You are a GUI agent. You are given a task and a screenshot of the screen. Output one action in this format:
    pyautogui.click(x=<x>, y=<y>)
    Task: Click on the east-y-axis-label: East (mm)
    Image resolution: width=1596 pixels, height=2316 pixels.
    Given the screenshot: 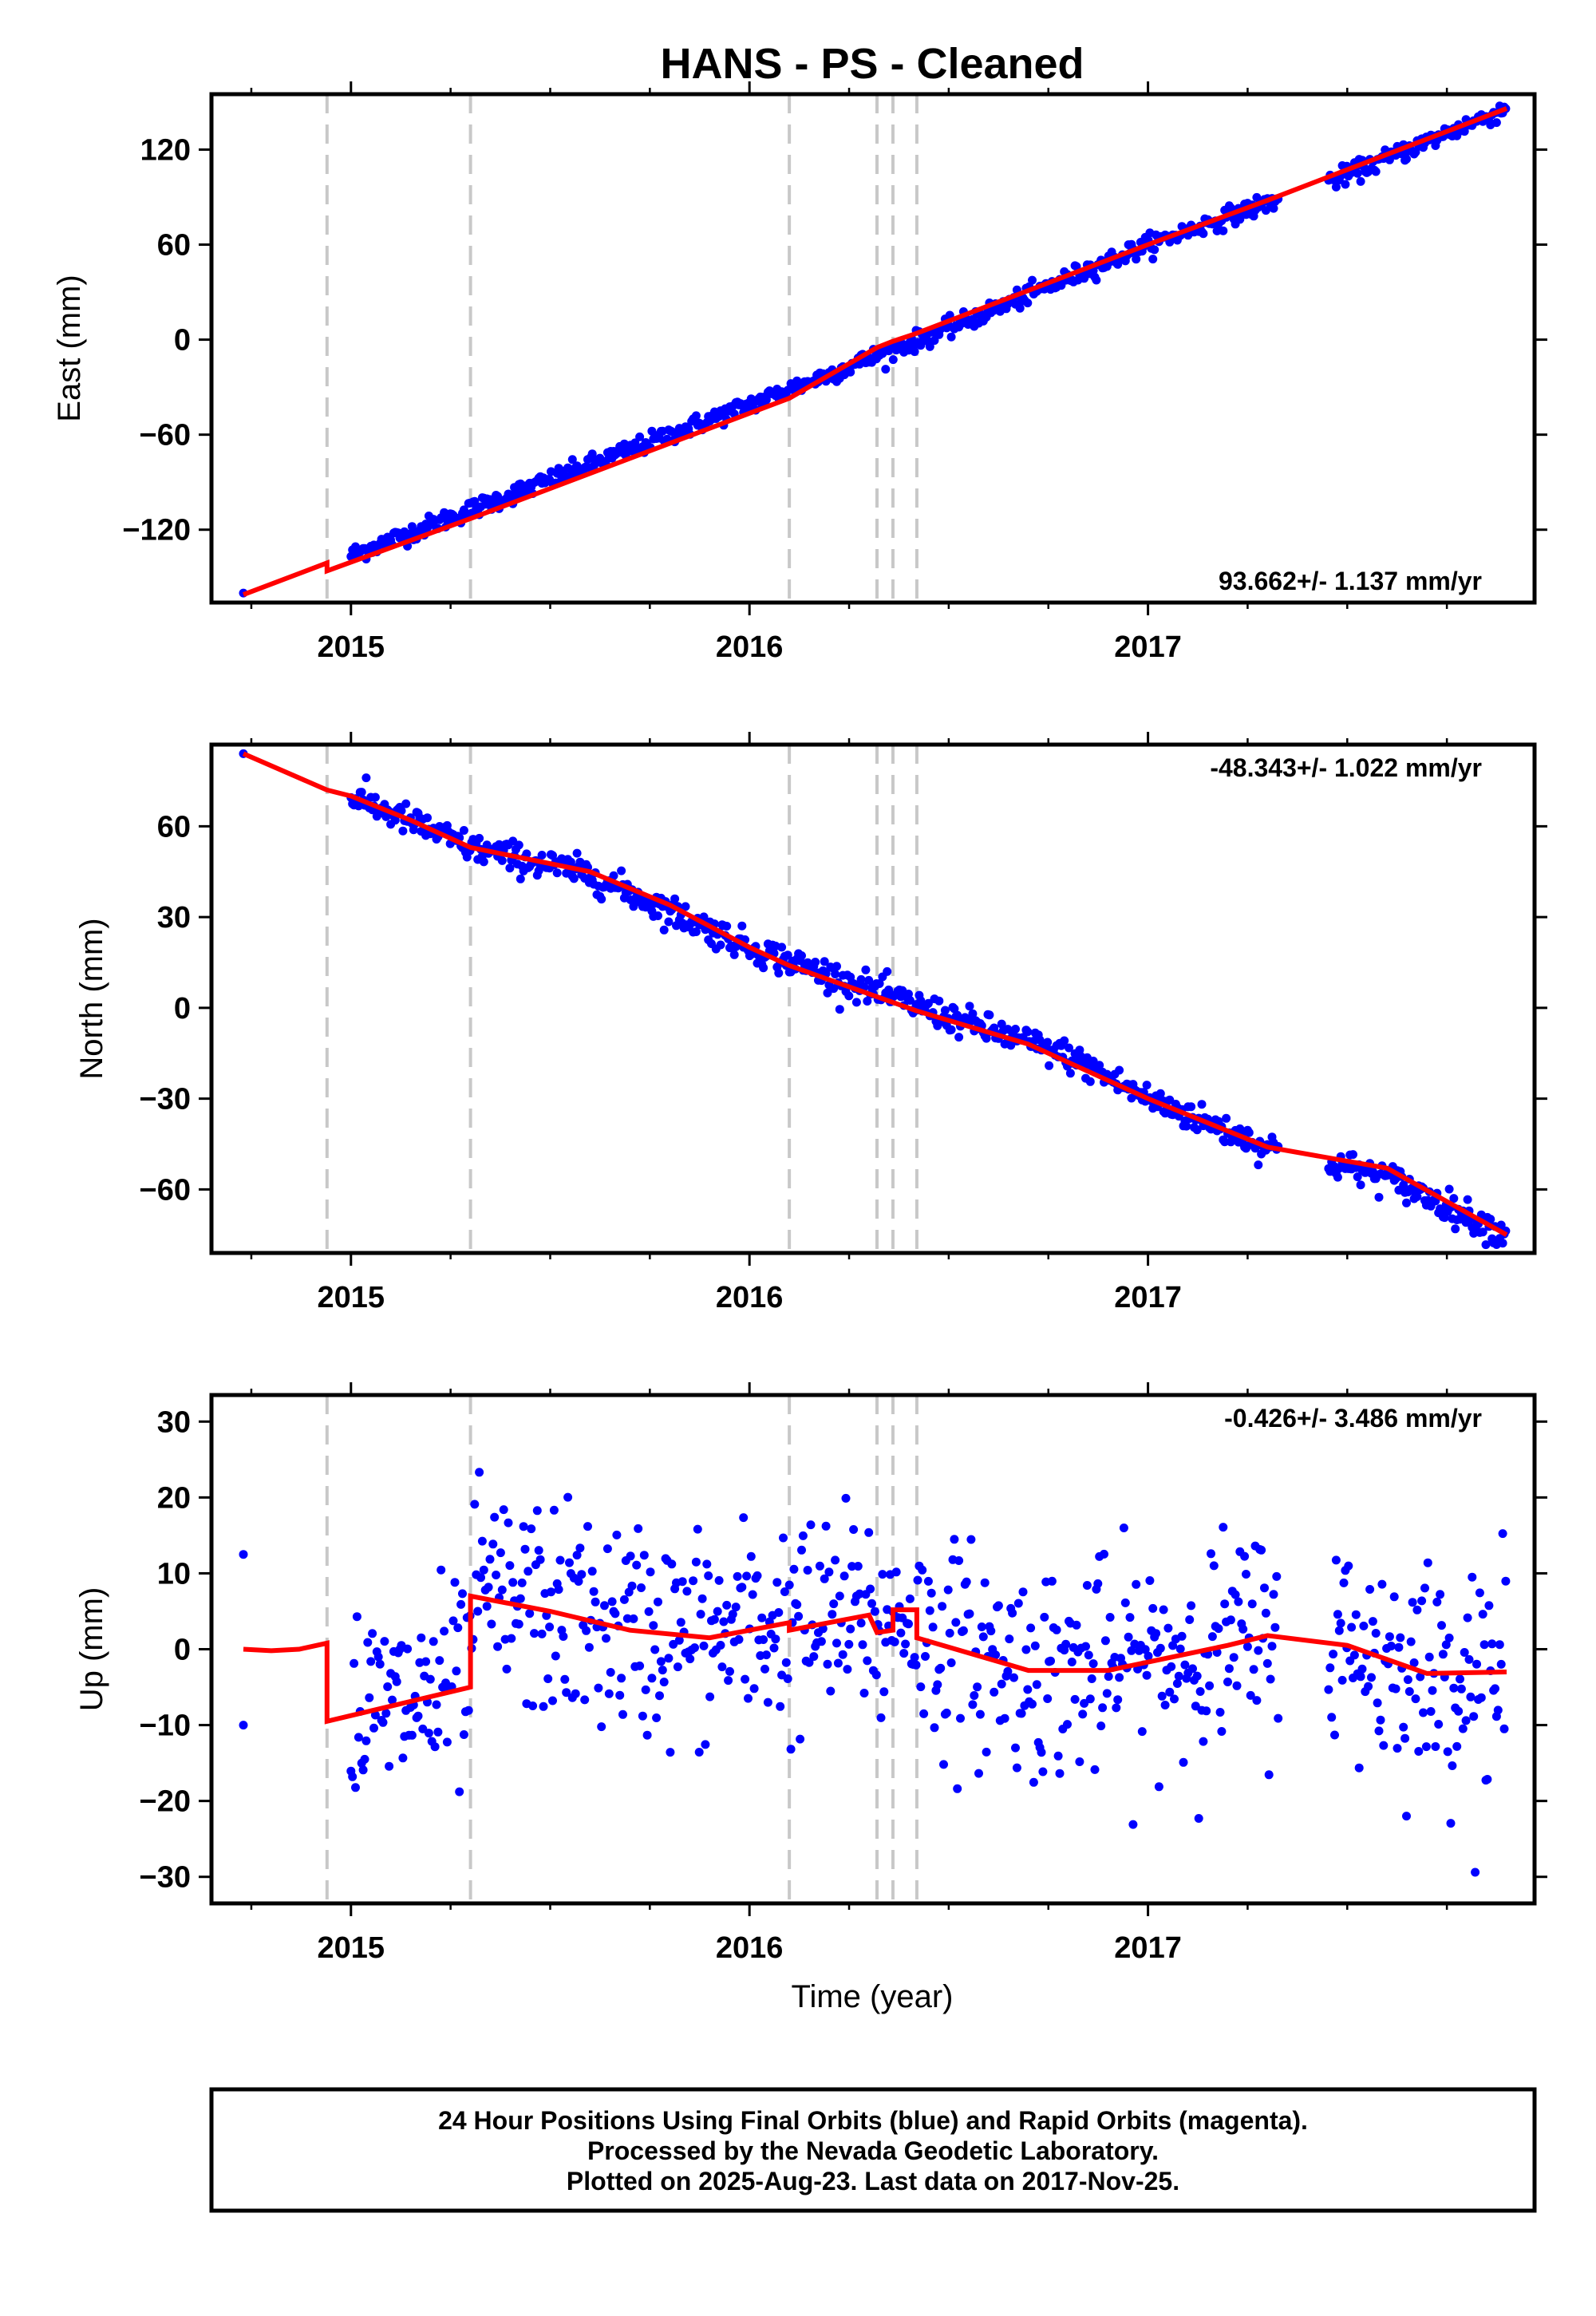 What is the action you would take?
    pyautogui.click(x=69, y=348)
    